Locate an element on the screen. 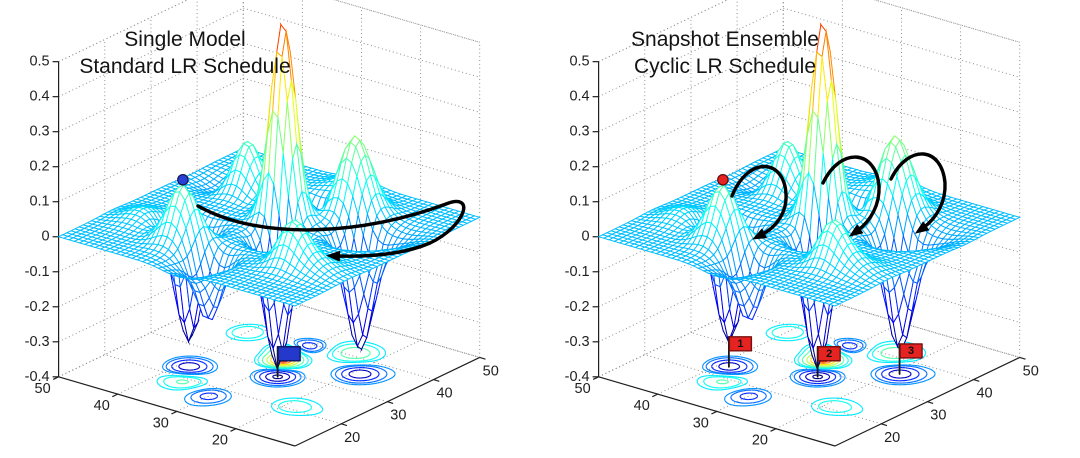  title-line-1: Single Model is located at coordinates (185, 39).